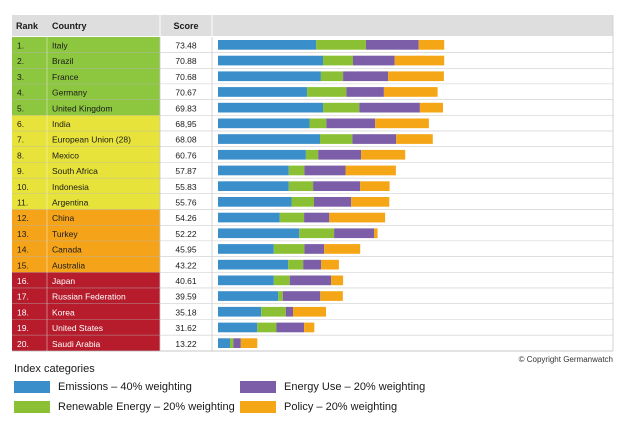  Describe the element at coordinates (186, 124) in the screenshot. I see `score-label: 68,95` at that location.